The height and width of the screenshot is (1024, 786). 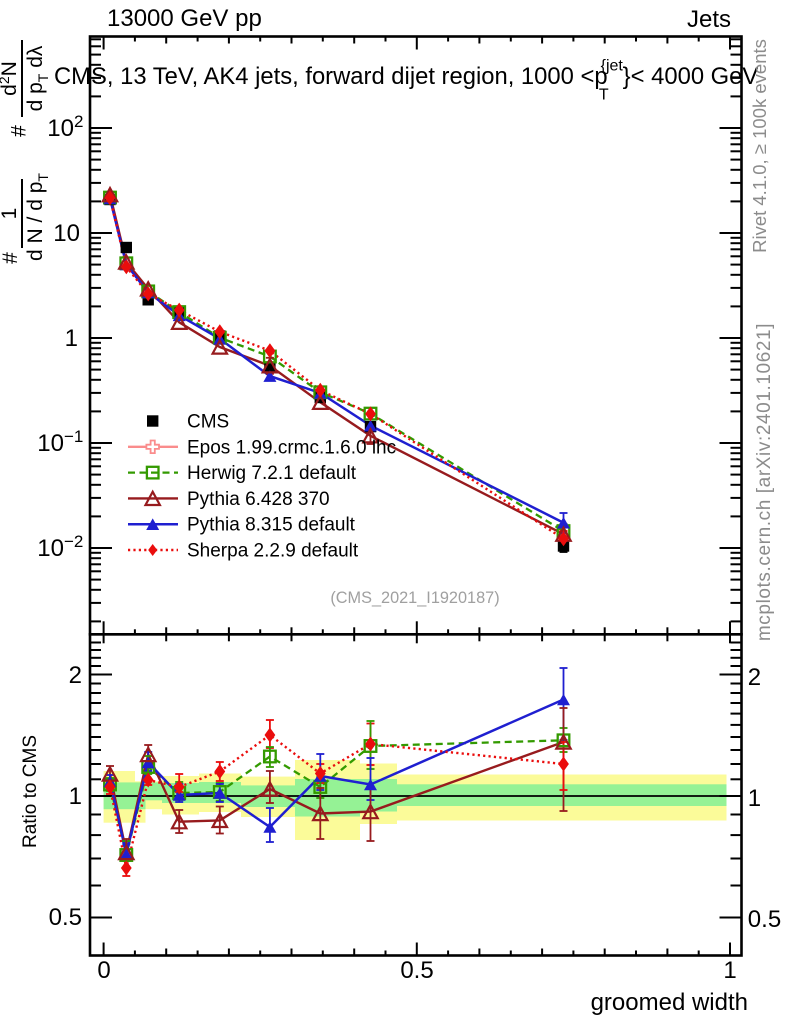 What do you see at coordinates (258, 499) in the screenshot?
I see `svg-text: Pythia 6.428 370` at bounding box center [258, 499].